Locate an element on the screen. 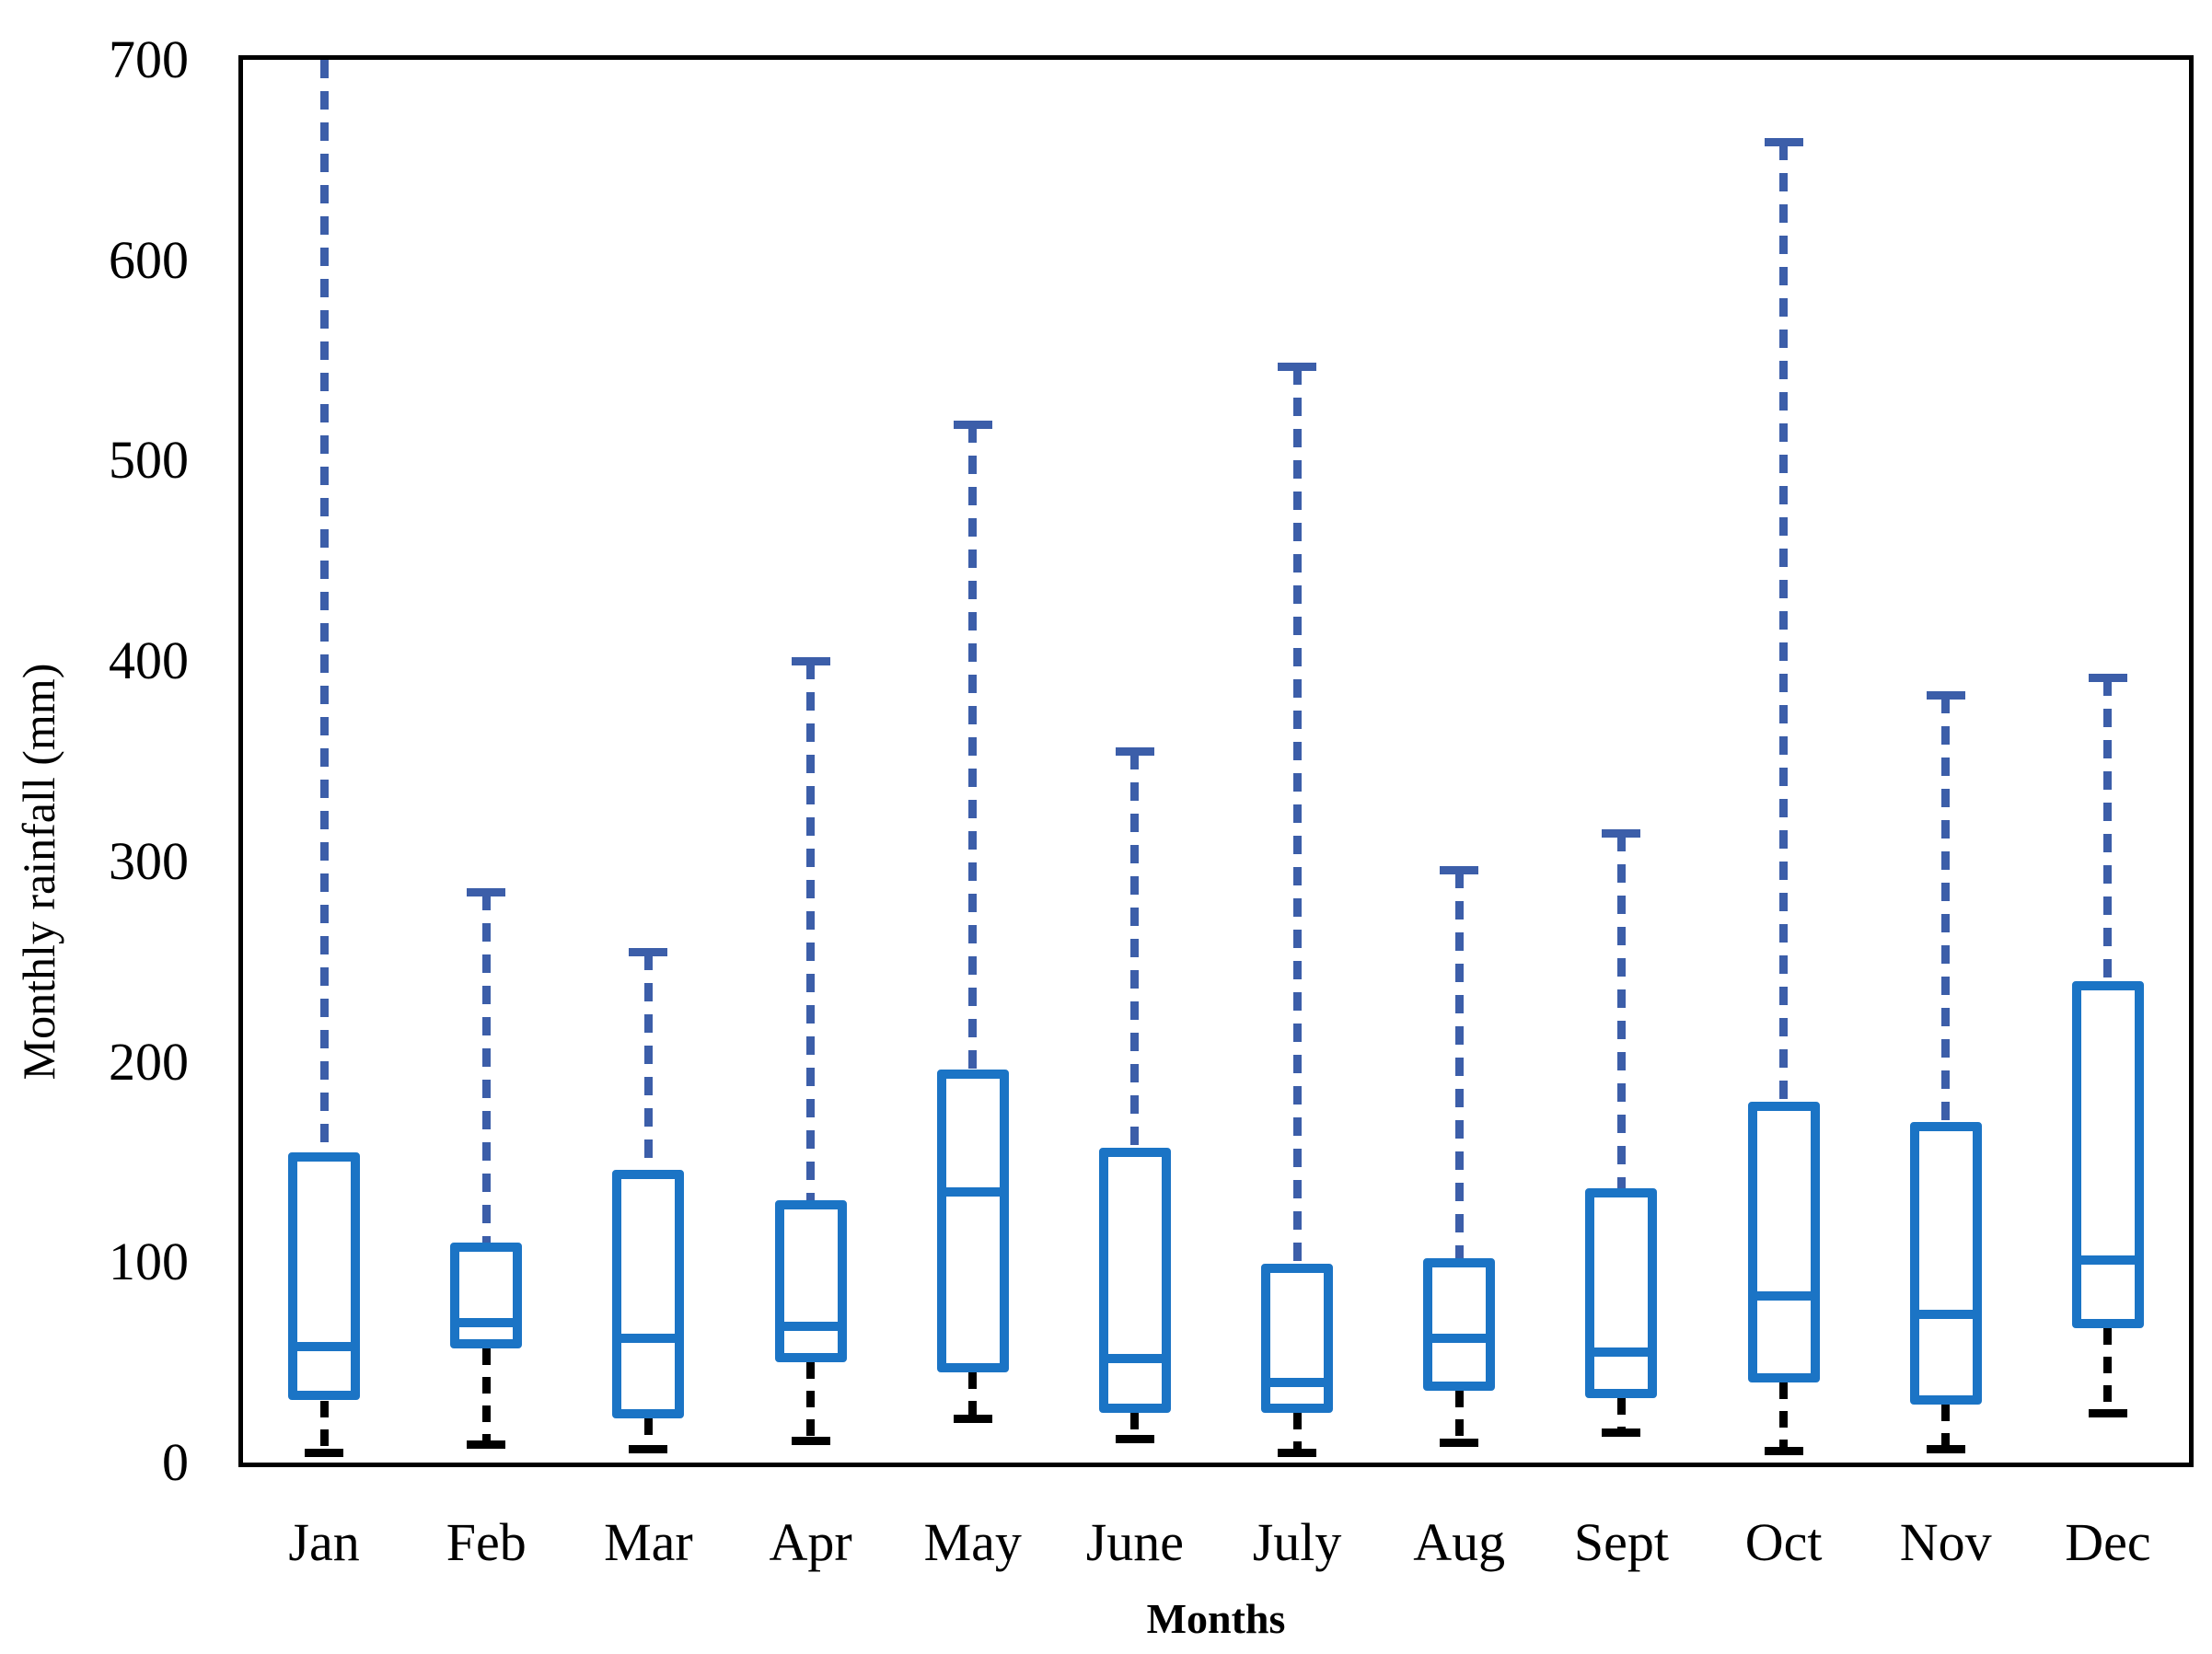  median-line-nov is located at coordinates (1945, 1314).